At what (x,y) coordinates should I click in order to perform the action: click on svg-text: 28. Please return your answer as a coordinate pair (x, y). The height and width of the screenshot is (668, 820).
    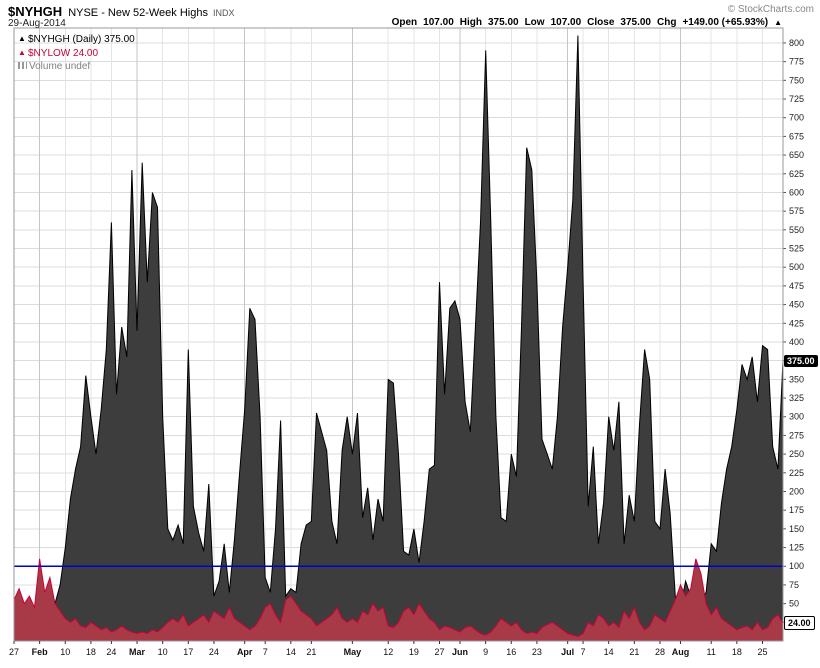
    Looking at the image, I should click on (660, 652).